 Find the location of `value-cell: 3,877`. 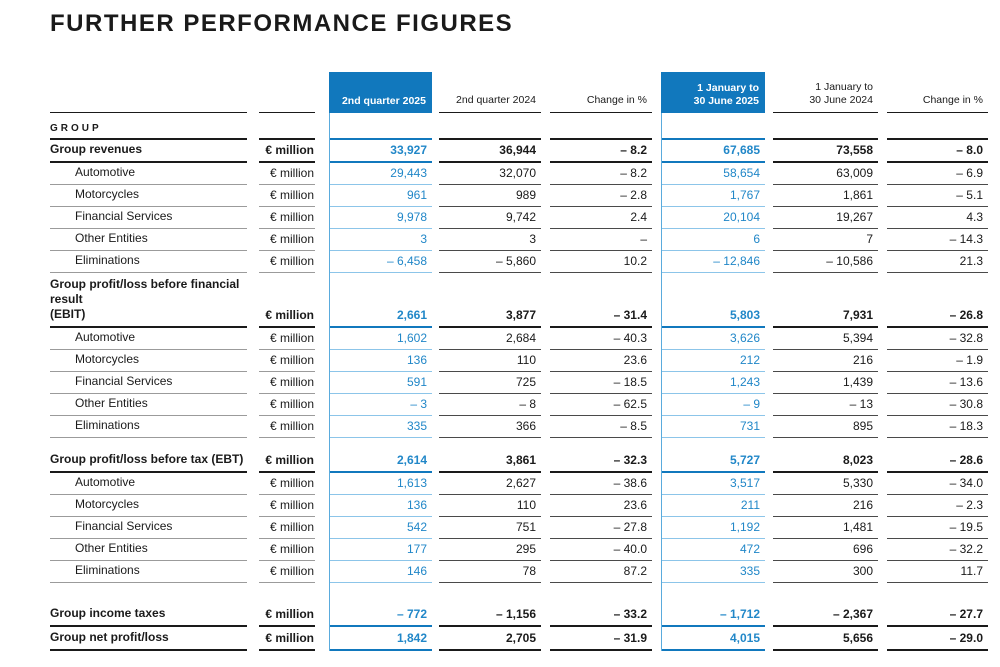

value-cell: 3,877 is located at coordinates (490, 304).